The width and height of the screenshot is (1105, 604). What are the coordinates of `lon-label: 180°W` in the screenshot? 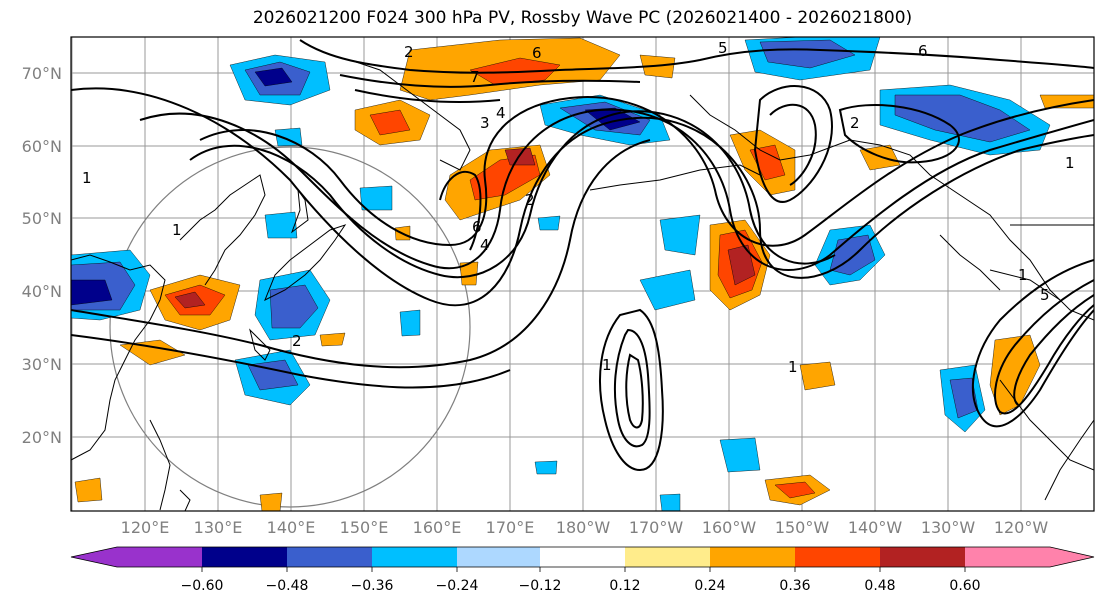 It's located at (583, 527).